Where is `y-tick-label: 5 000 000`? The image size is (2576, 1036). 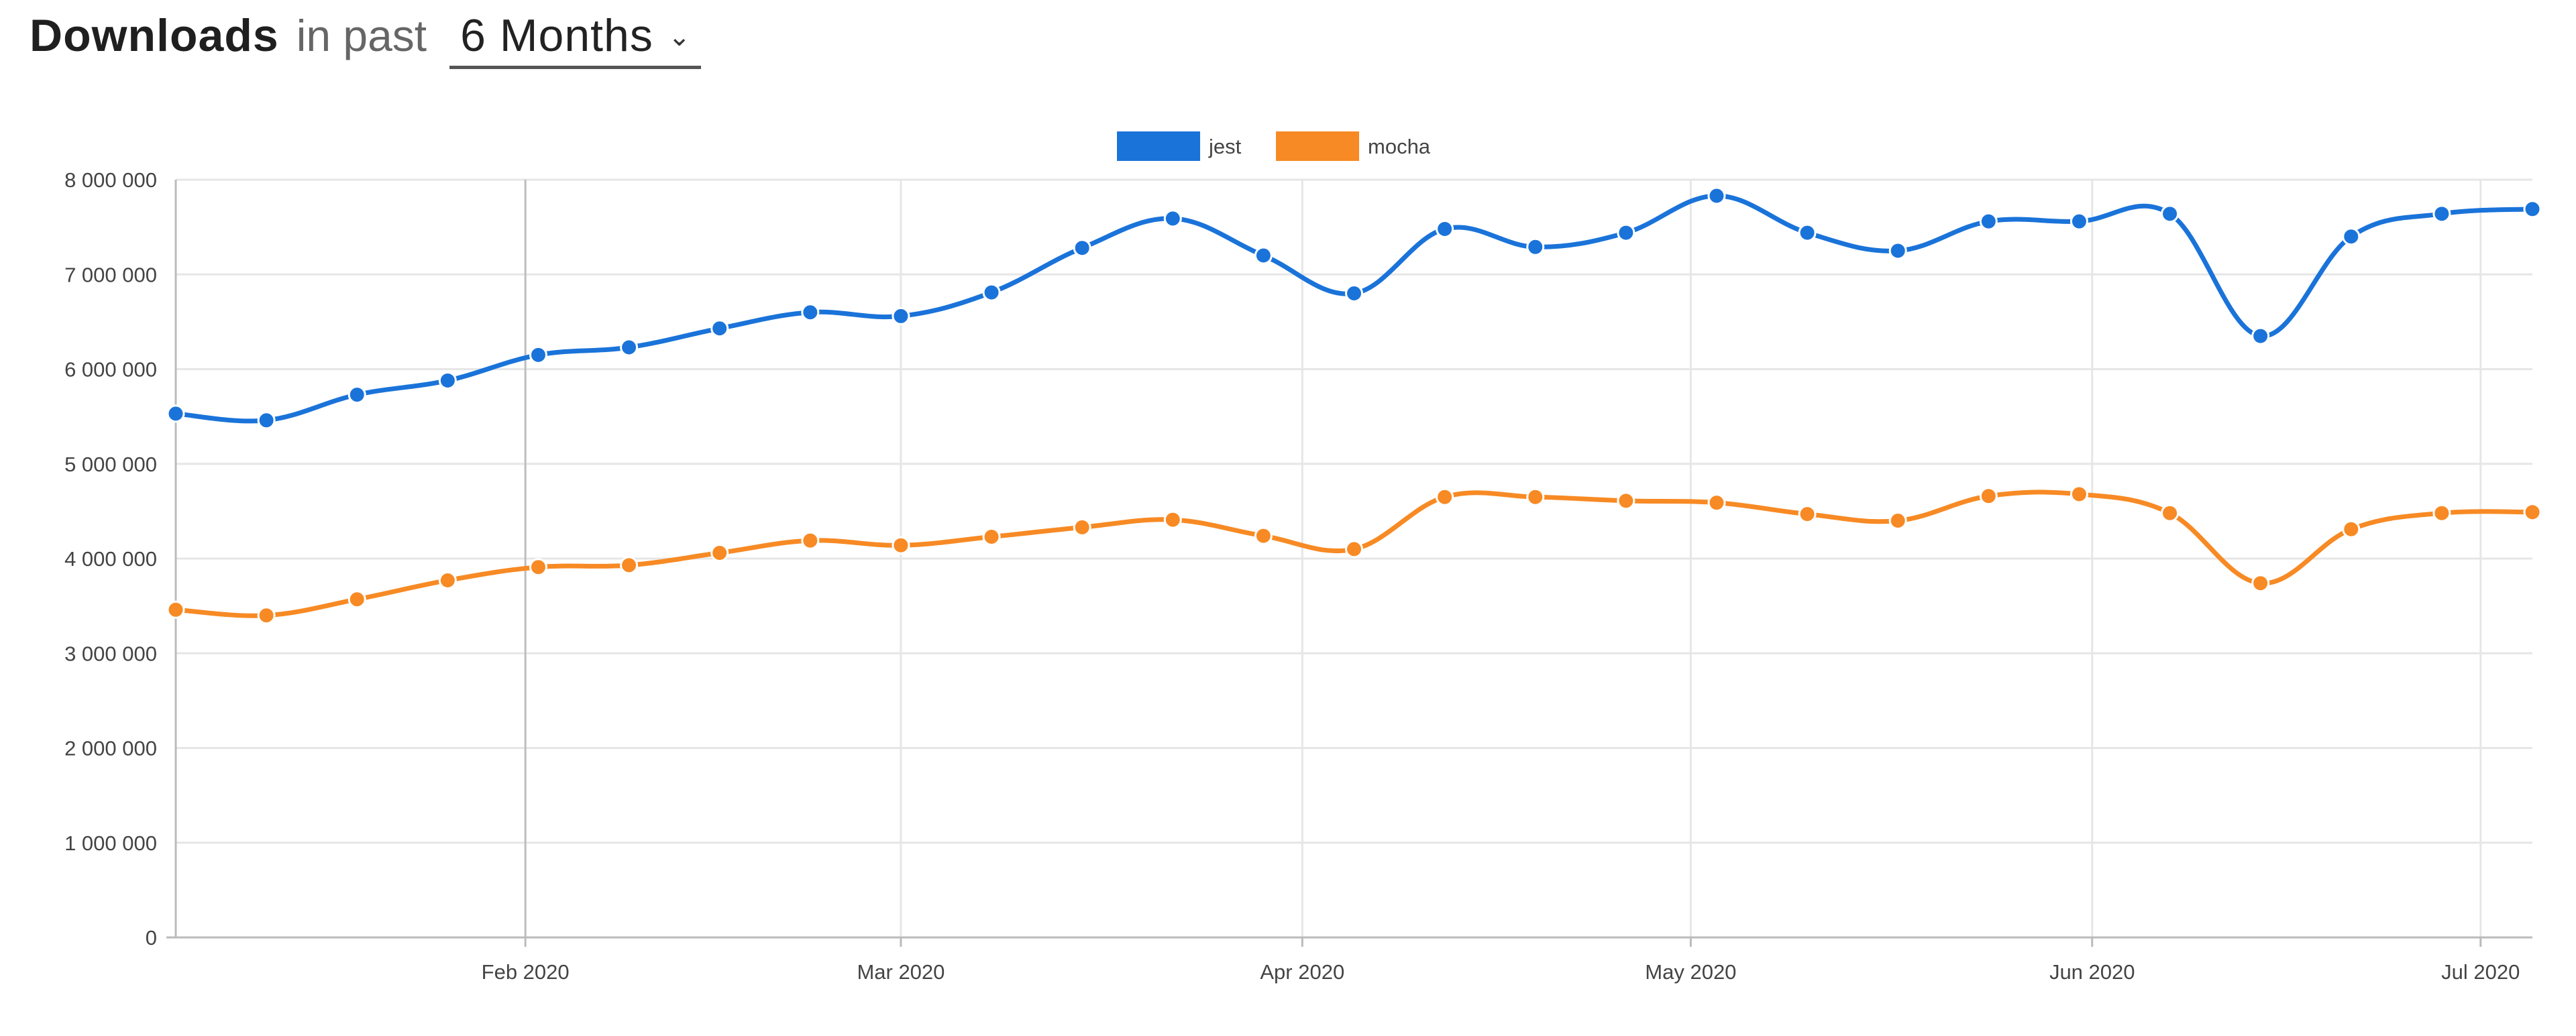 y-tick-label: 5 000 000 is located at coordinates (110, 465).